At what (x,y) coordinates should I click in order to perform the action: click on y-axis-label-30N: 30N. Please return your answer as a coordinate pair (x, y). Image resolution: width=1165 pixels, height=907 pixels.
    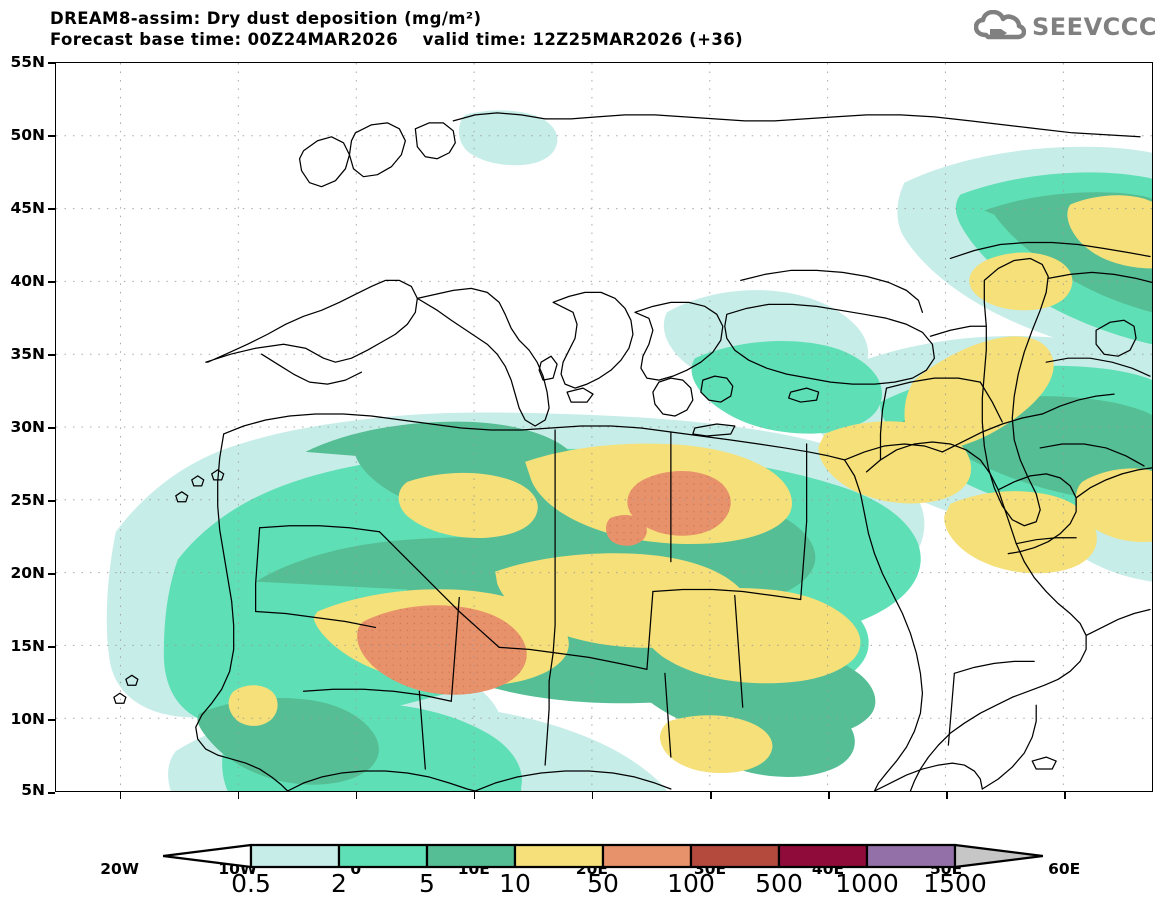
    Looking at the image, I should click on (27, 427).